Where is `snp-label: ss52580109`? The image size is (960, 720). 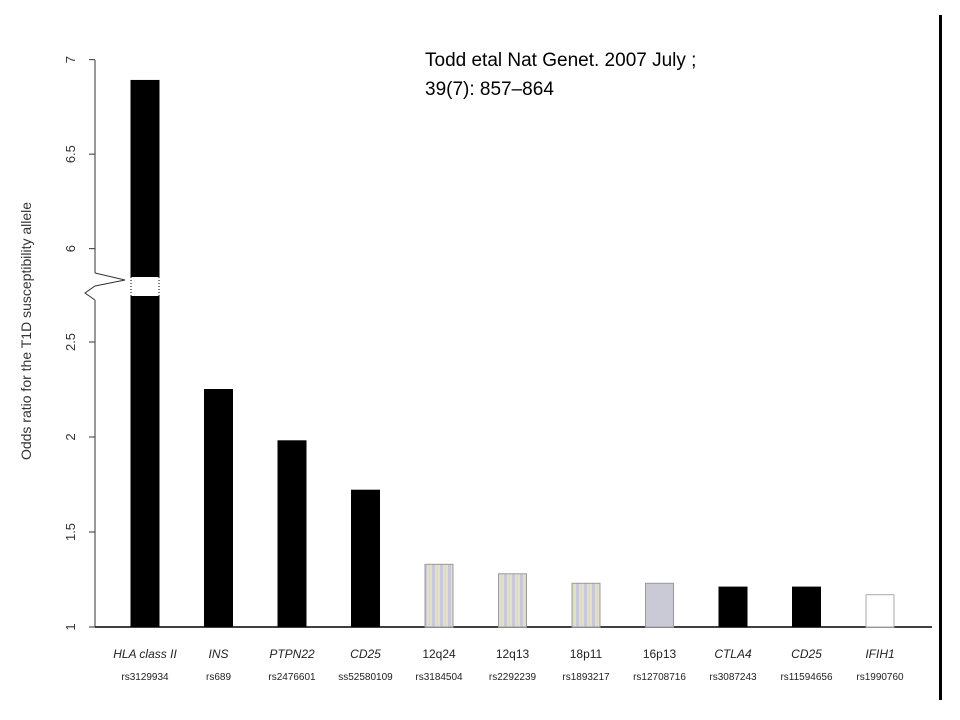 snp-label: ss52580109 is located at coordinates (365, 677).